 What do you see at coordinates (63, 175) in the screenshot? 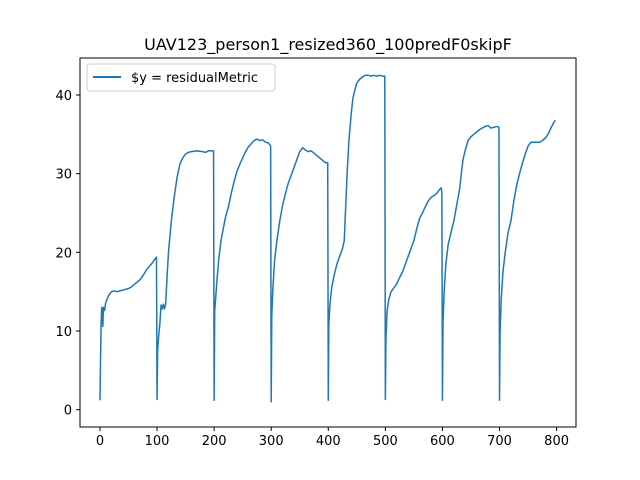
I see `y-tick-label: 30` at bounding box center [63, 175].